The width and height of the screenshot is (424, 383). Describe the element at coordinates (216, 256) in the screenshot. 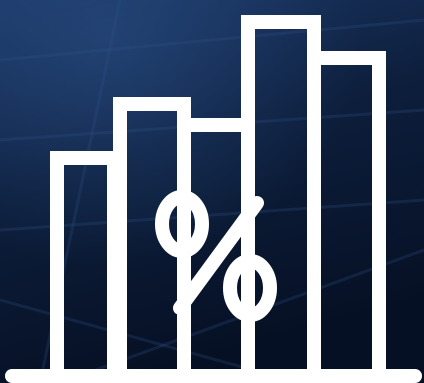

I see `percent-sign` at that location.